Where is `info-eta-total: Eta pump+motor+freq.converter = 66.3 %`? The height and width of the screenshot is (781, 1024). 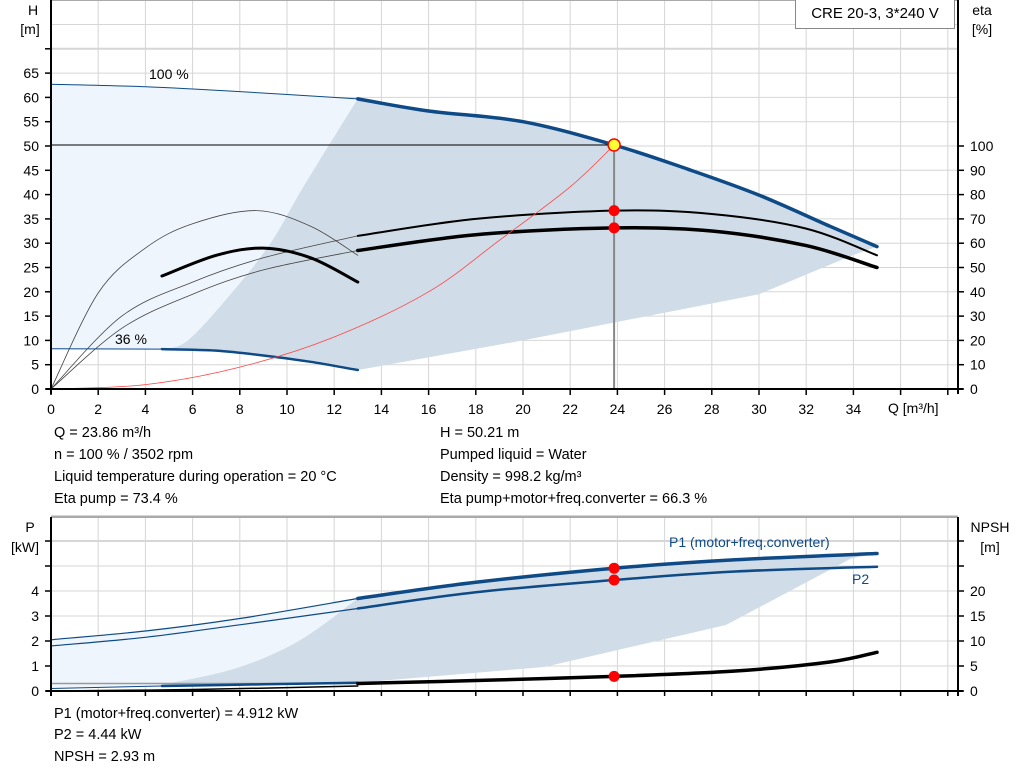 info-eta-total: Eta pump+motor+freq.converter = 66.3 % is located at coordinates (574, 499).